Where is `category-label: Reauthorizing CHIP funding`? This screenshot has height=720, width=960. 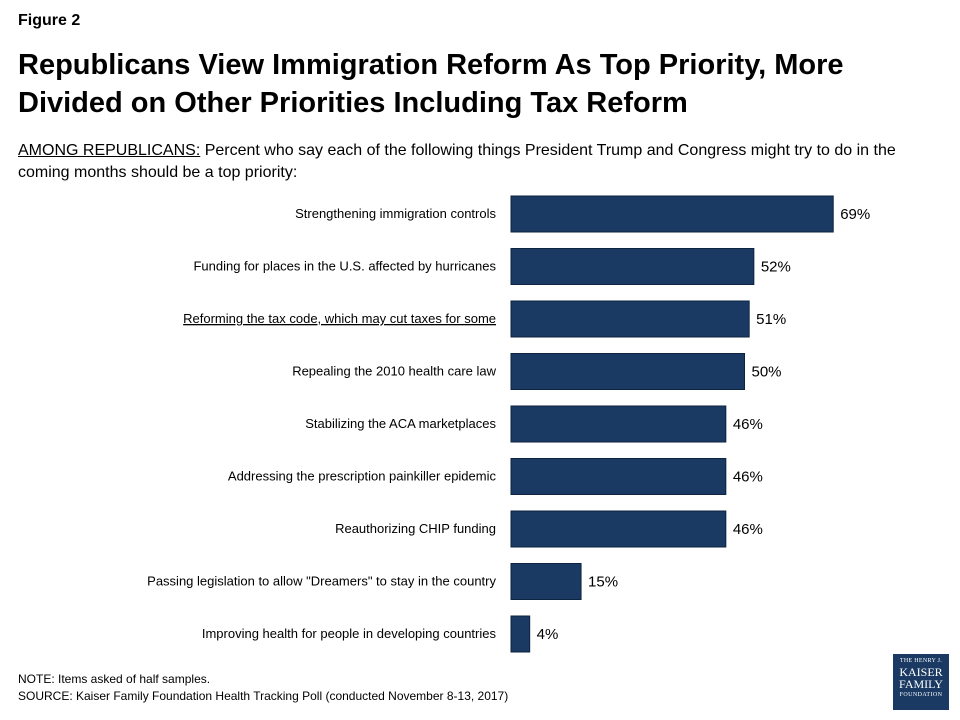 category-label: Reauthorizing CHIP funding is located at coordinates (415, 528).